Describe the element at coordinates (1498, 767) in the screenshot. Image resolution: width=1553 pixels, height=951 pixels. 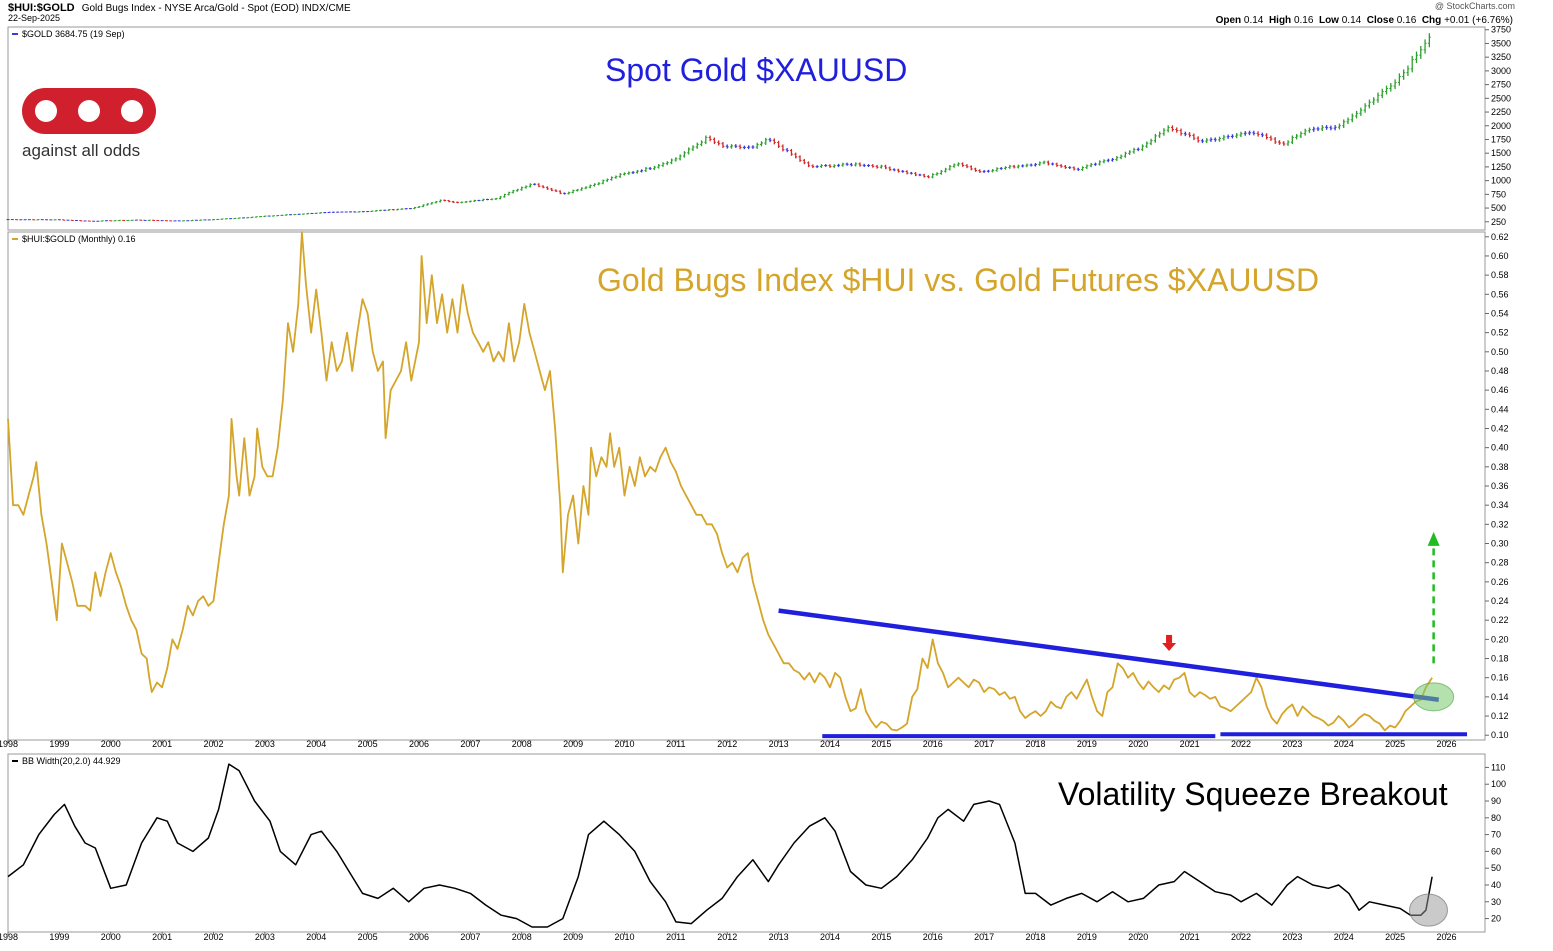
I see `y-tick-label: 110` at that location.